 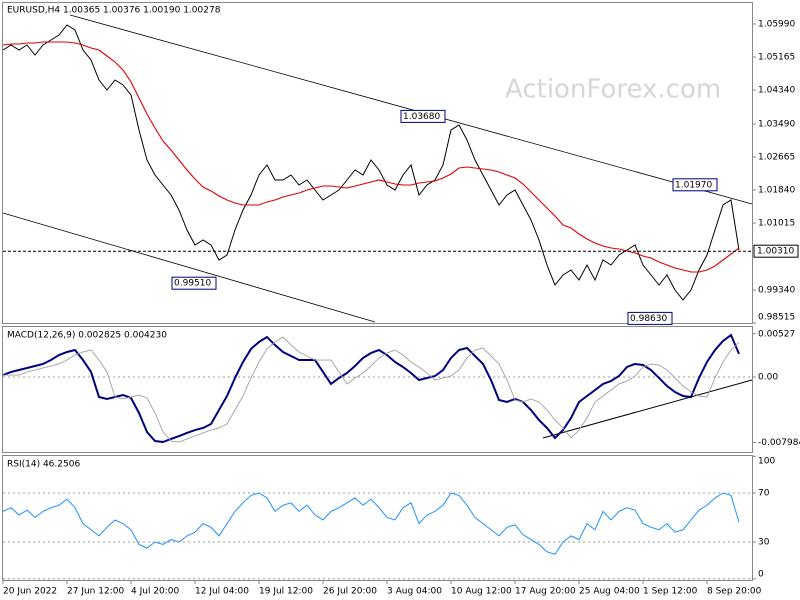 What do you see at coordinates (776, 91) in the screenshot?
I see `y-tick-label: 1.04340` at bounding box center [776, 91].